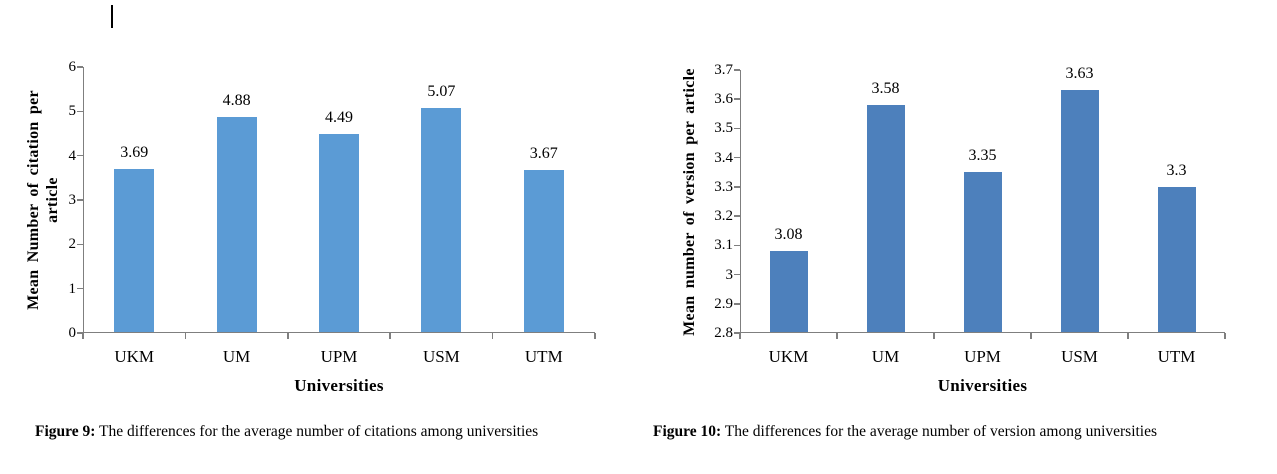 This screenshot has width=1277, height=474. I want to click on bar-value-label: 3.63, so click(1079, 74).